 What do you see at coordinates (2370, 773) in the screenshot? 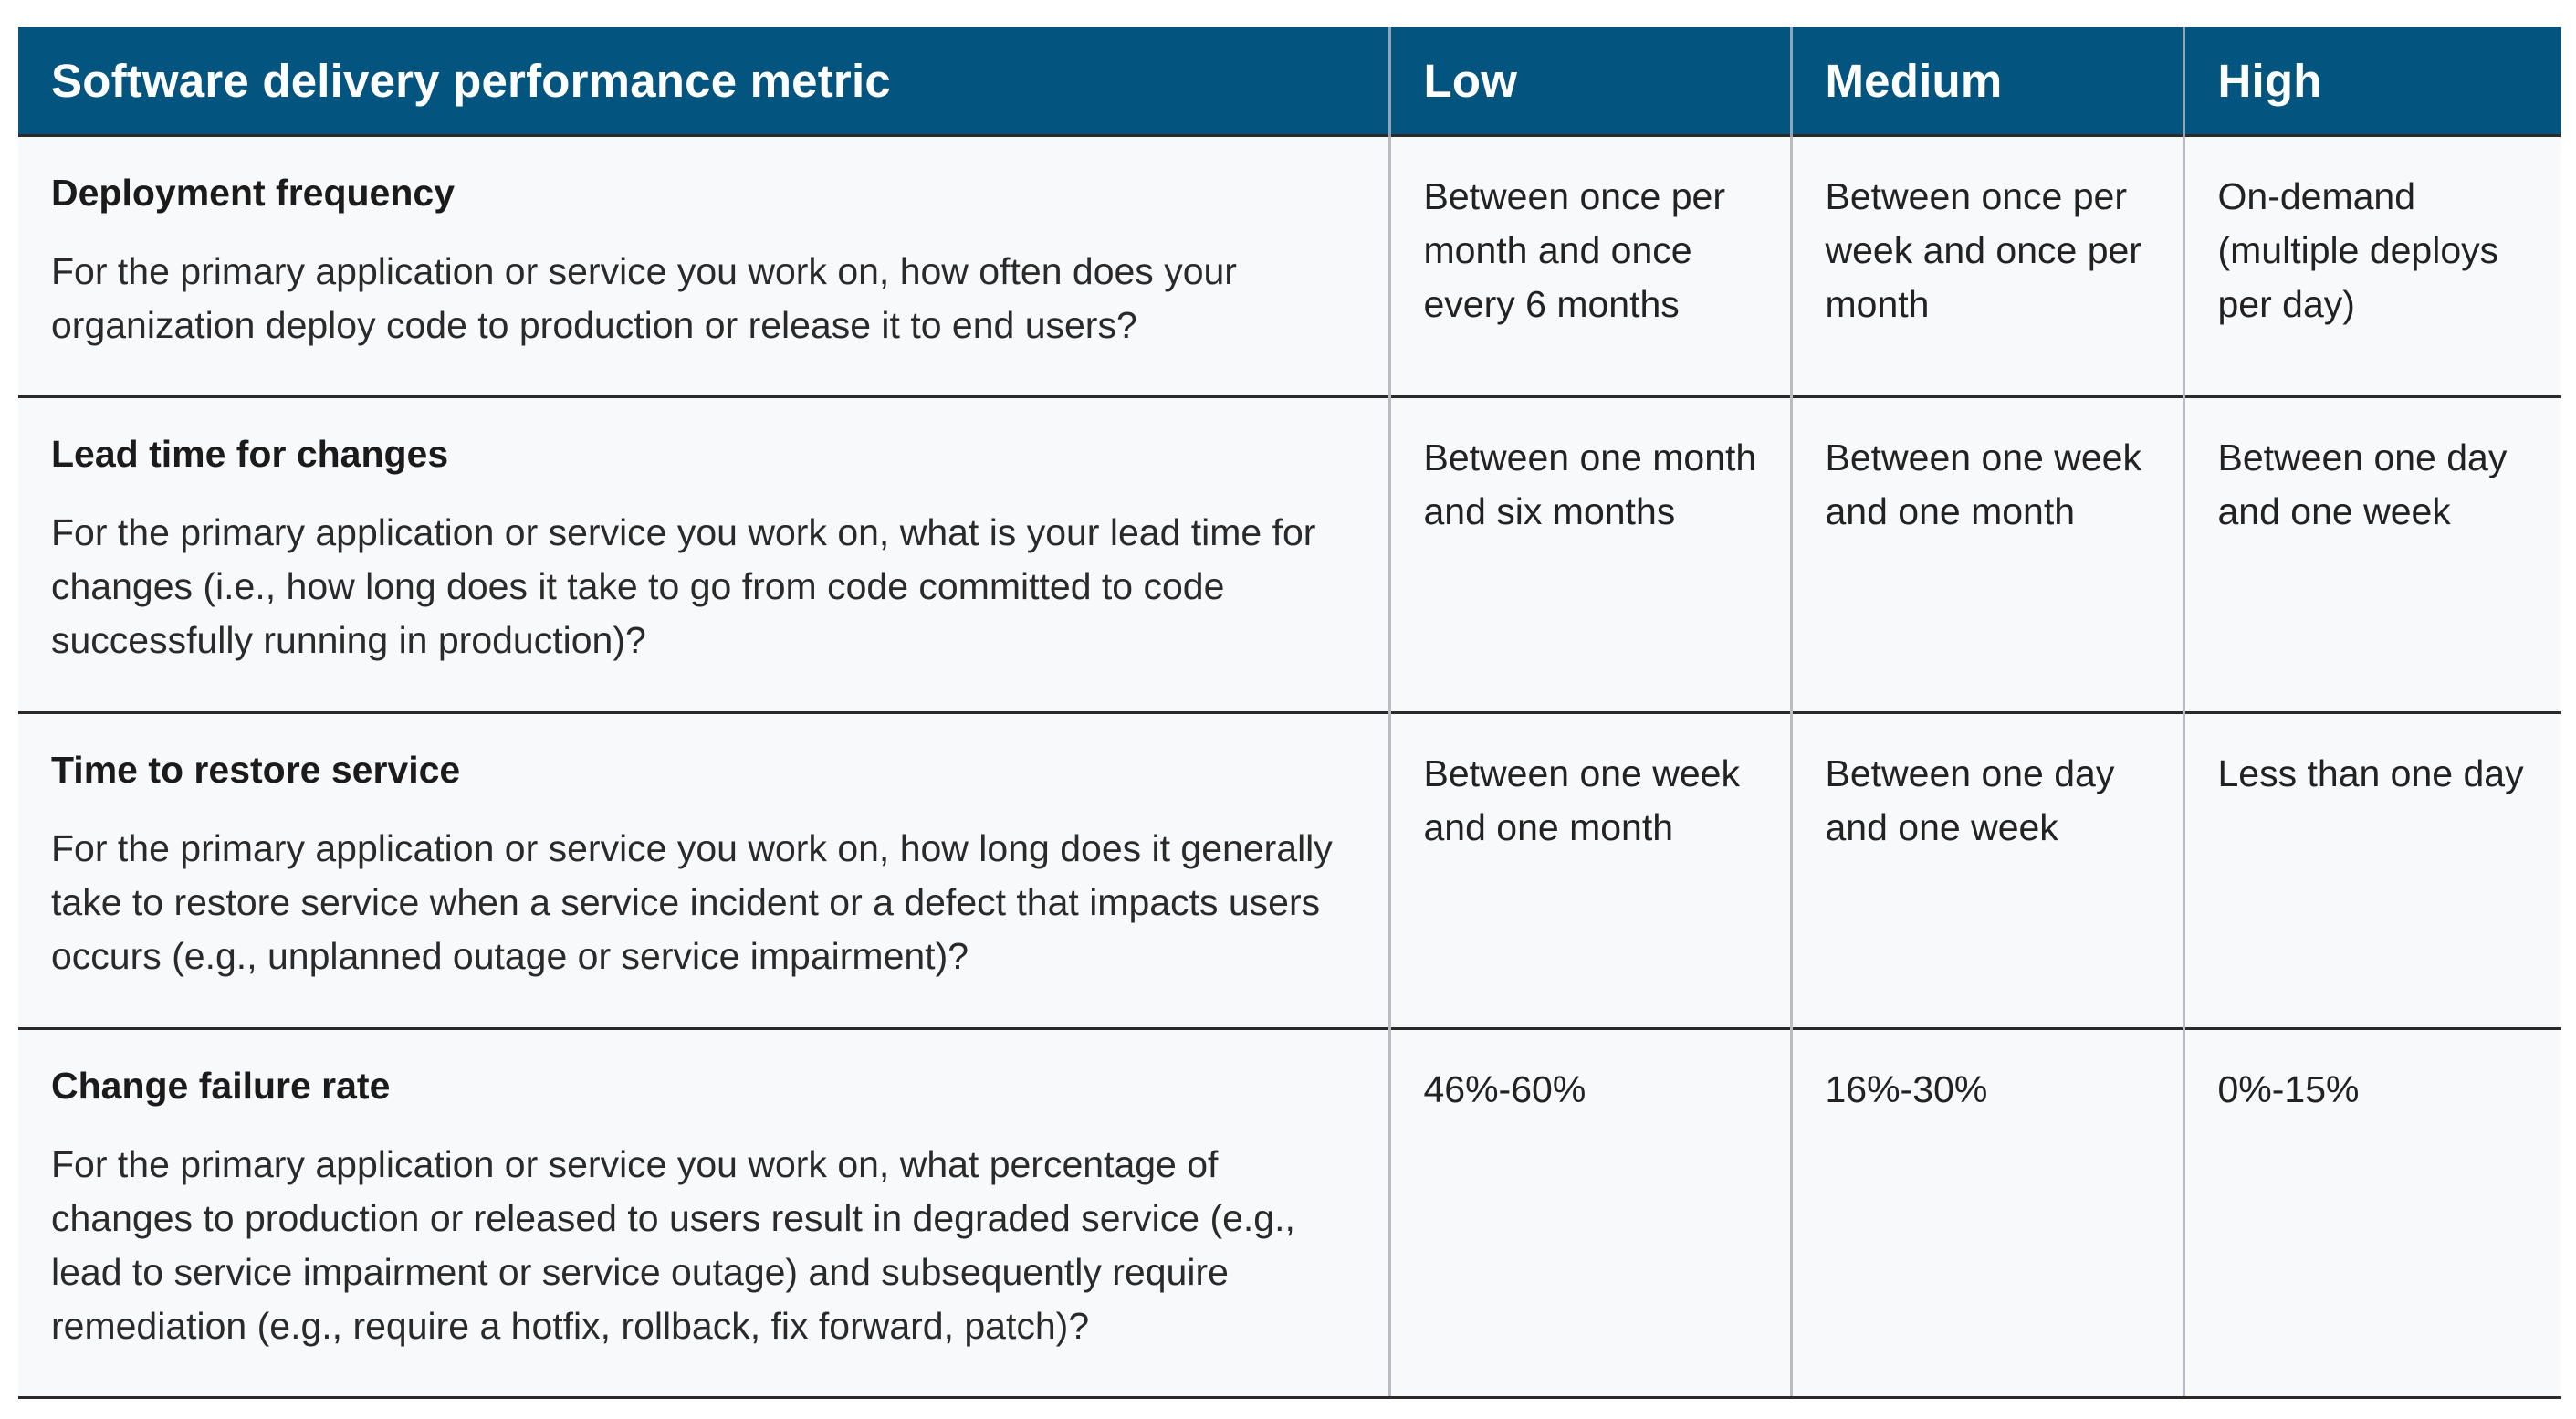
I see `high-value: Less than one day` at bounding box center [2370, 773].